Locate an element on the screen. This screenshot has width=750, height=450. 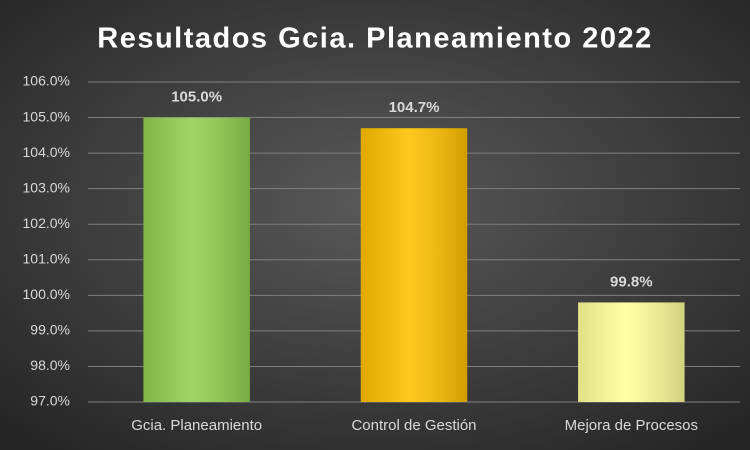
y-tick-label: 102.0% is located at coordinates (46, 223).